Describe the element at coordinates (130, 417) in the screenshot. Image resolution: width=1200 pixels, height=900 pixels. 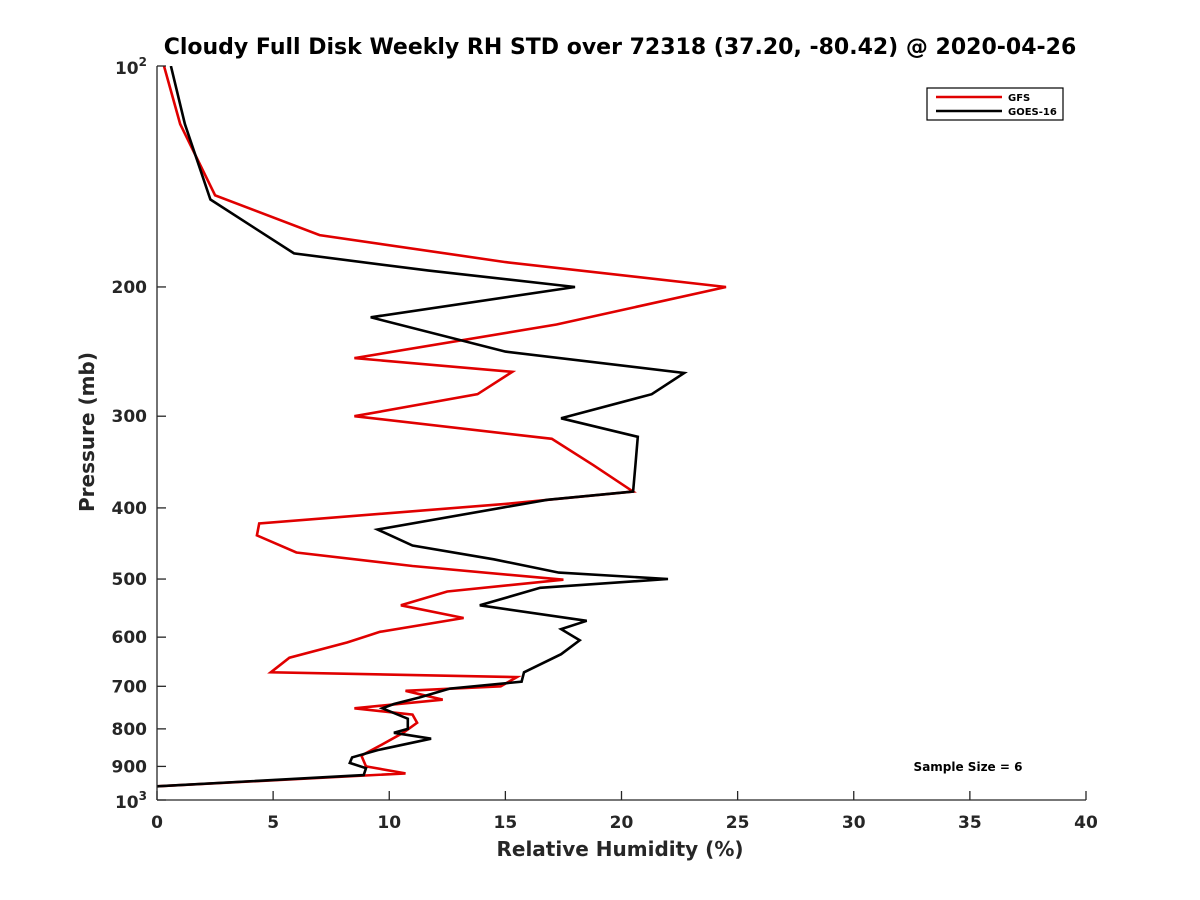
I see `y-tick-label: 300` at that location.